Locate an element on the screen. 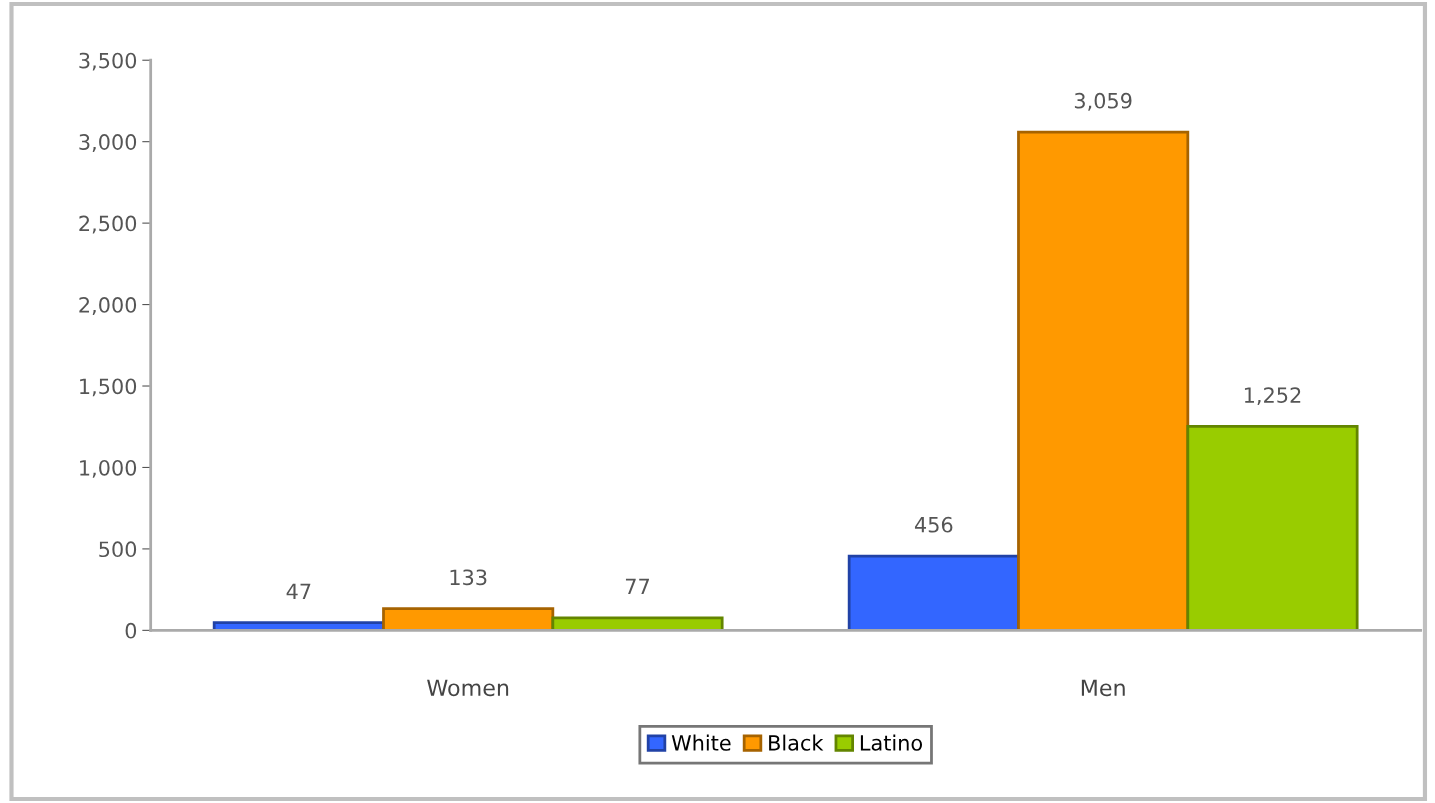 The image size is (1435, 803). y-tick-label: 500 is located at coordinates (118, 549).